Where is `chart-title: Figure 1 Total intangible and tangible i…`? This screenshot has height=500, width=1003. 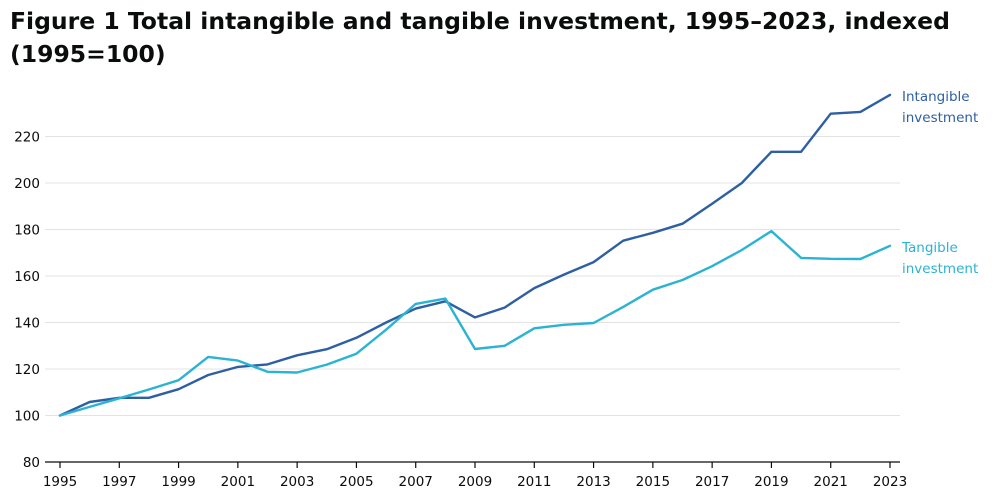 chart-title: Figure 1 Total intangible and tangible i… is located at coordinates (502, 38).